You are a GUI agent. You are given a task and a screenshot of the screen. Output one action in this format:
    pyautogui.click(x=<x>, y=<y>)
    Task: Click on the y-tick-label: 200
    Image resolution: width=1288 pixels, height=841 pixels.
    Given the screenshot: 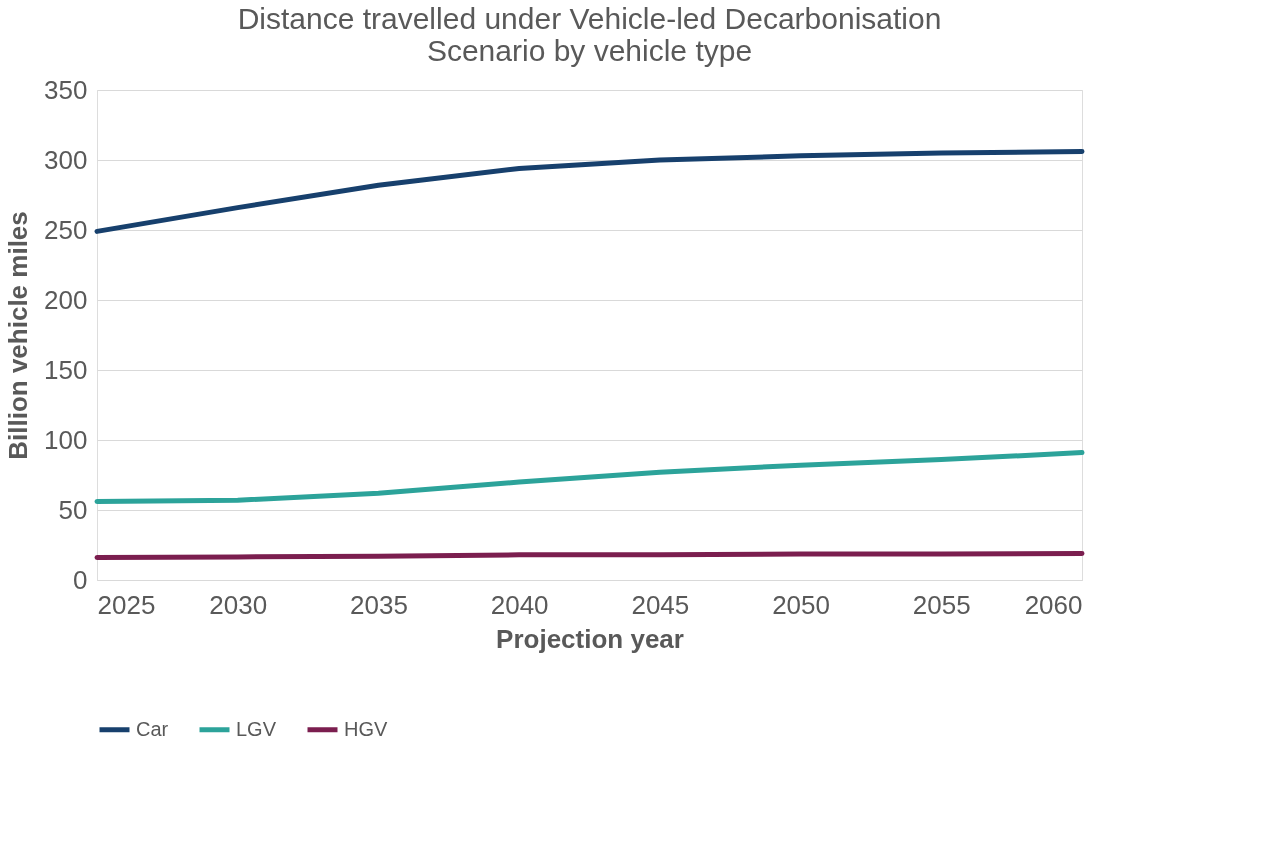 What is the action you would take?
    pyautogui.click(x=66, y=299)
    